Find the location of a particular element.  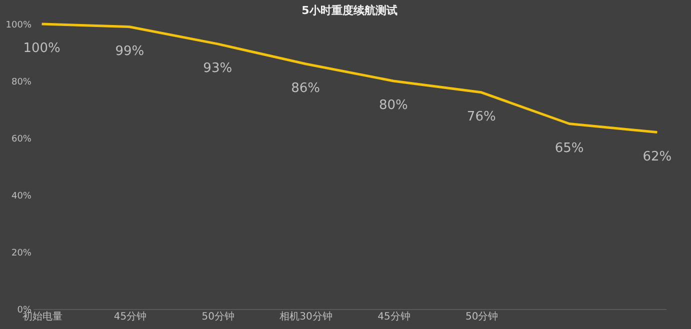

y-tick-label: 80% is located at coordinates (21, 83).